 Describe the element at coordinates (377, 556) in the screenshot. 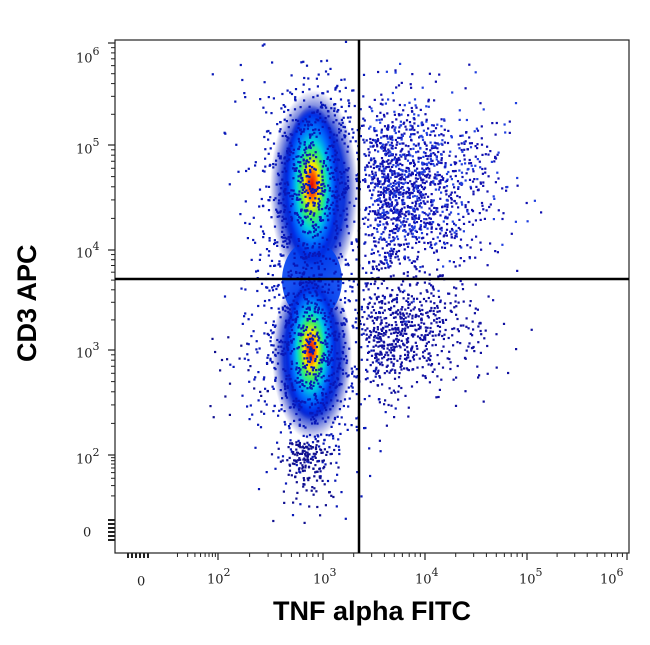

I see `x-axis-ticks` at that location.